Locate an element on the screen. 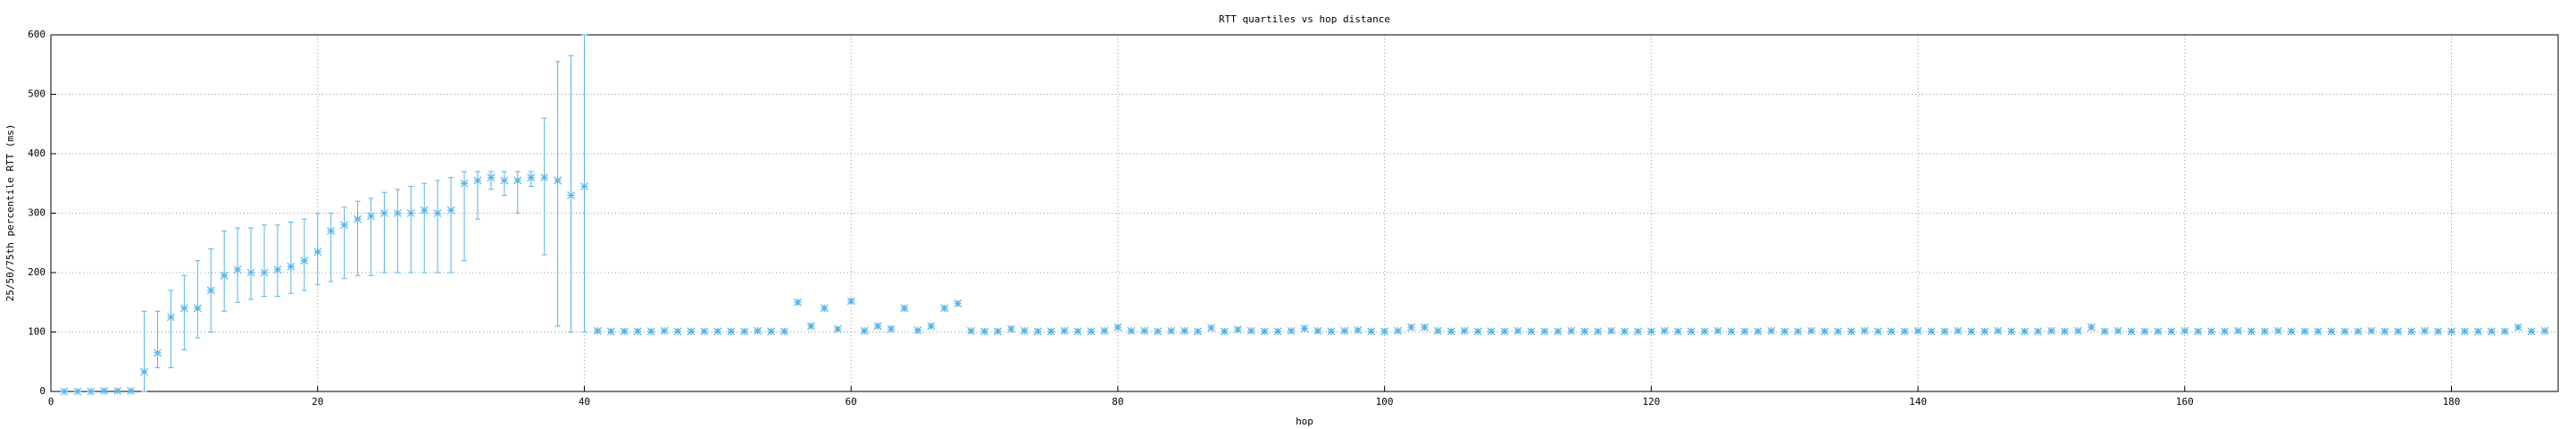 Image resolution: width=2576 pixels, height=429 pixels. y-tick-label: 600 is located at coordinates (37, 35).